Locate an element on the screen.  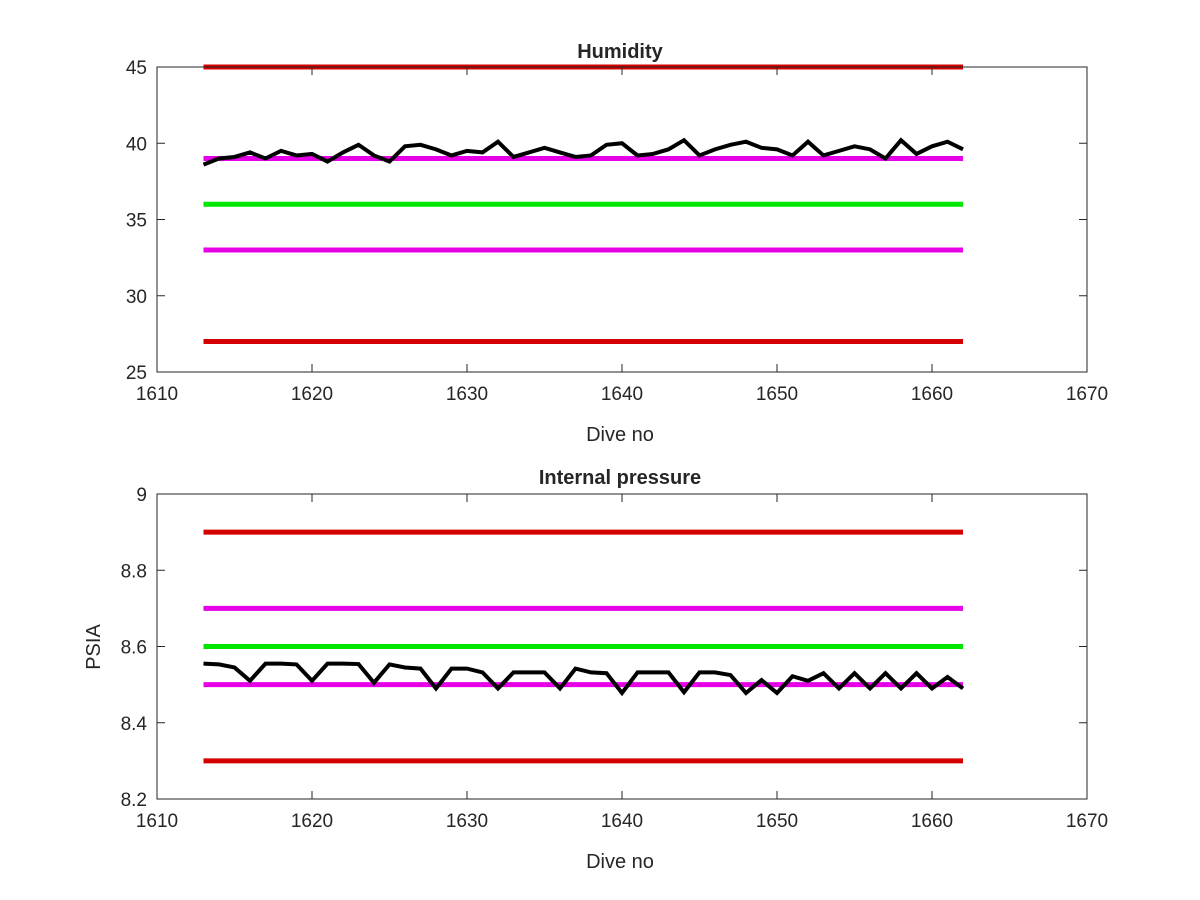
chart-title: Humidity is located at coordinates (620, 52).